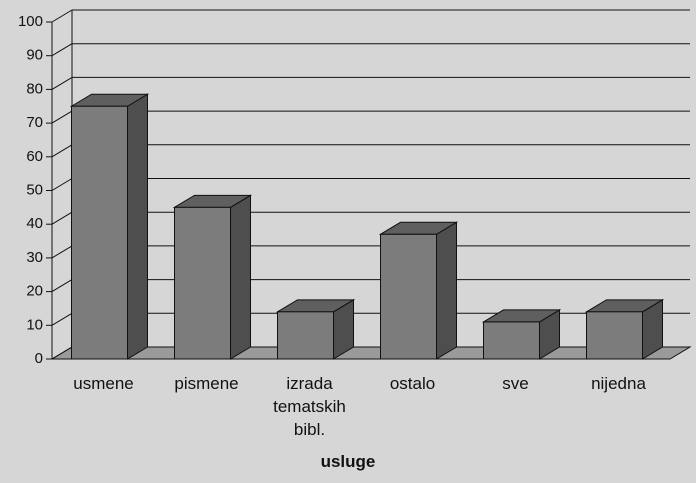  What do you see at coordinates (30, 21) in the screenshot?
I see `y-tick-label: 100` at bounding box center [30, 21].